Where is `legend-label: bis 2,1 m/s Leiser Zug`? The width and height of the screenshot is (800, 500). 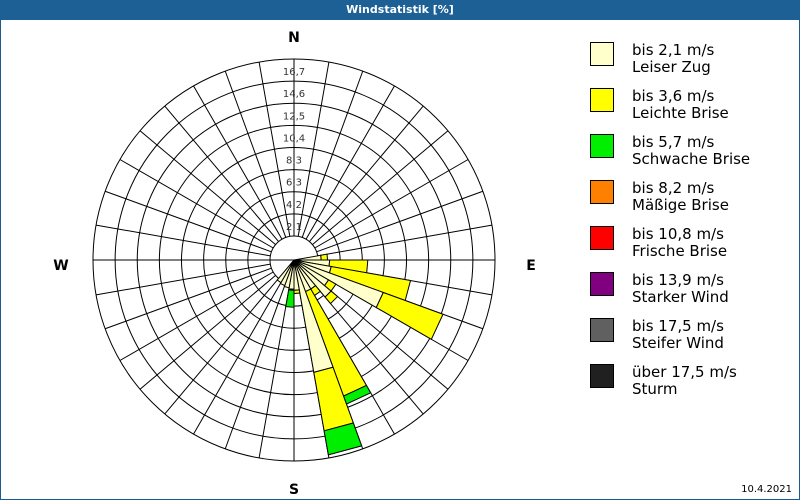
legend-label: bis 2,1 m/s Leiser Zug is located at coordinates (673, 58).